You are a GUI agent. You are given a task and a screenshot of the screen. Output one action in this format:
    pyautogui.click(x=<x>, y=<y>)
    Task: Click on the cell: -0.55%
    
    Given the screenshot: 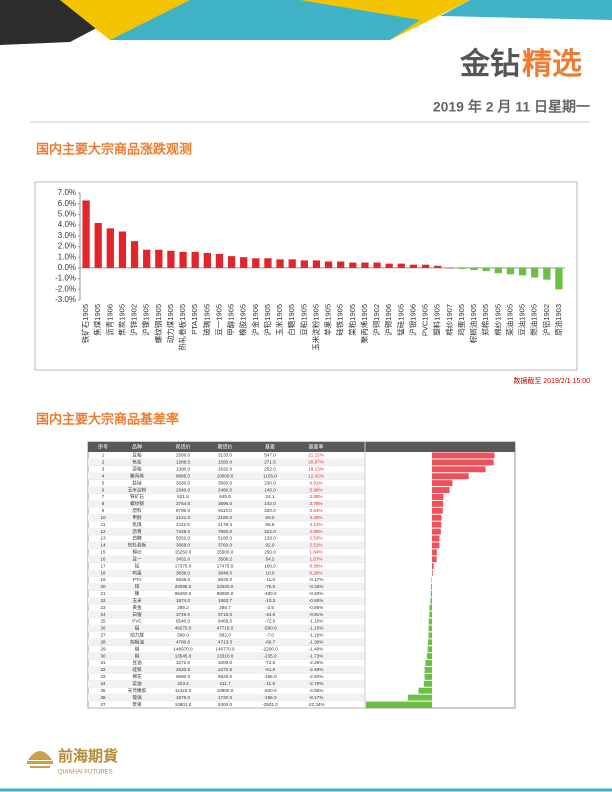 What is the action you would take?
    pyautogui.click(x=316, y=600)
    